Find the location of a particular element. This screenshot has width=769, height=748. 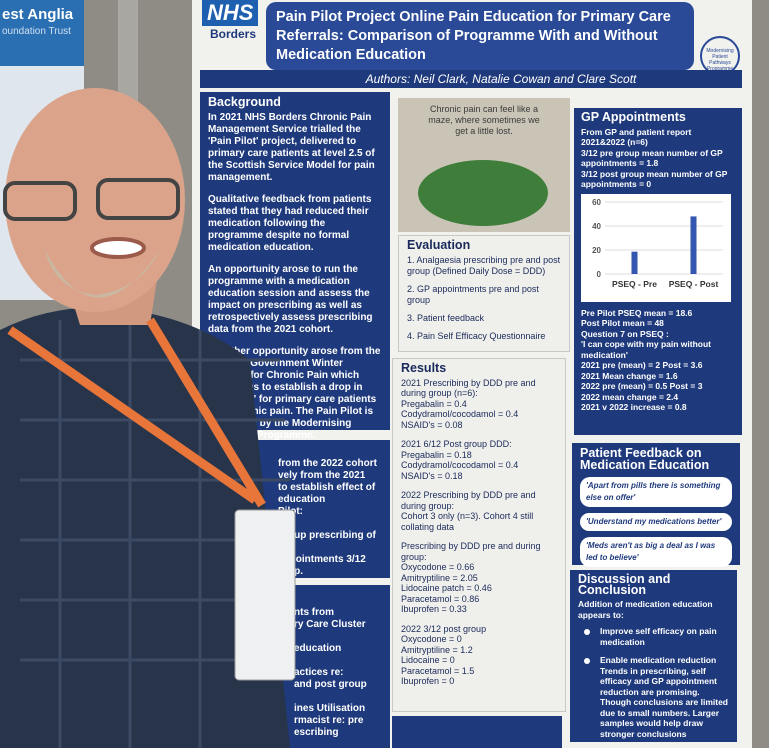

logo-nhs: NHS is located at coordinates (230, 13).